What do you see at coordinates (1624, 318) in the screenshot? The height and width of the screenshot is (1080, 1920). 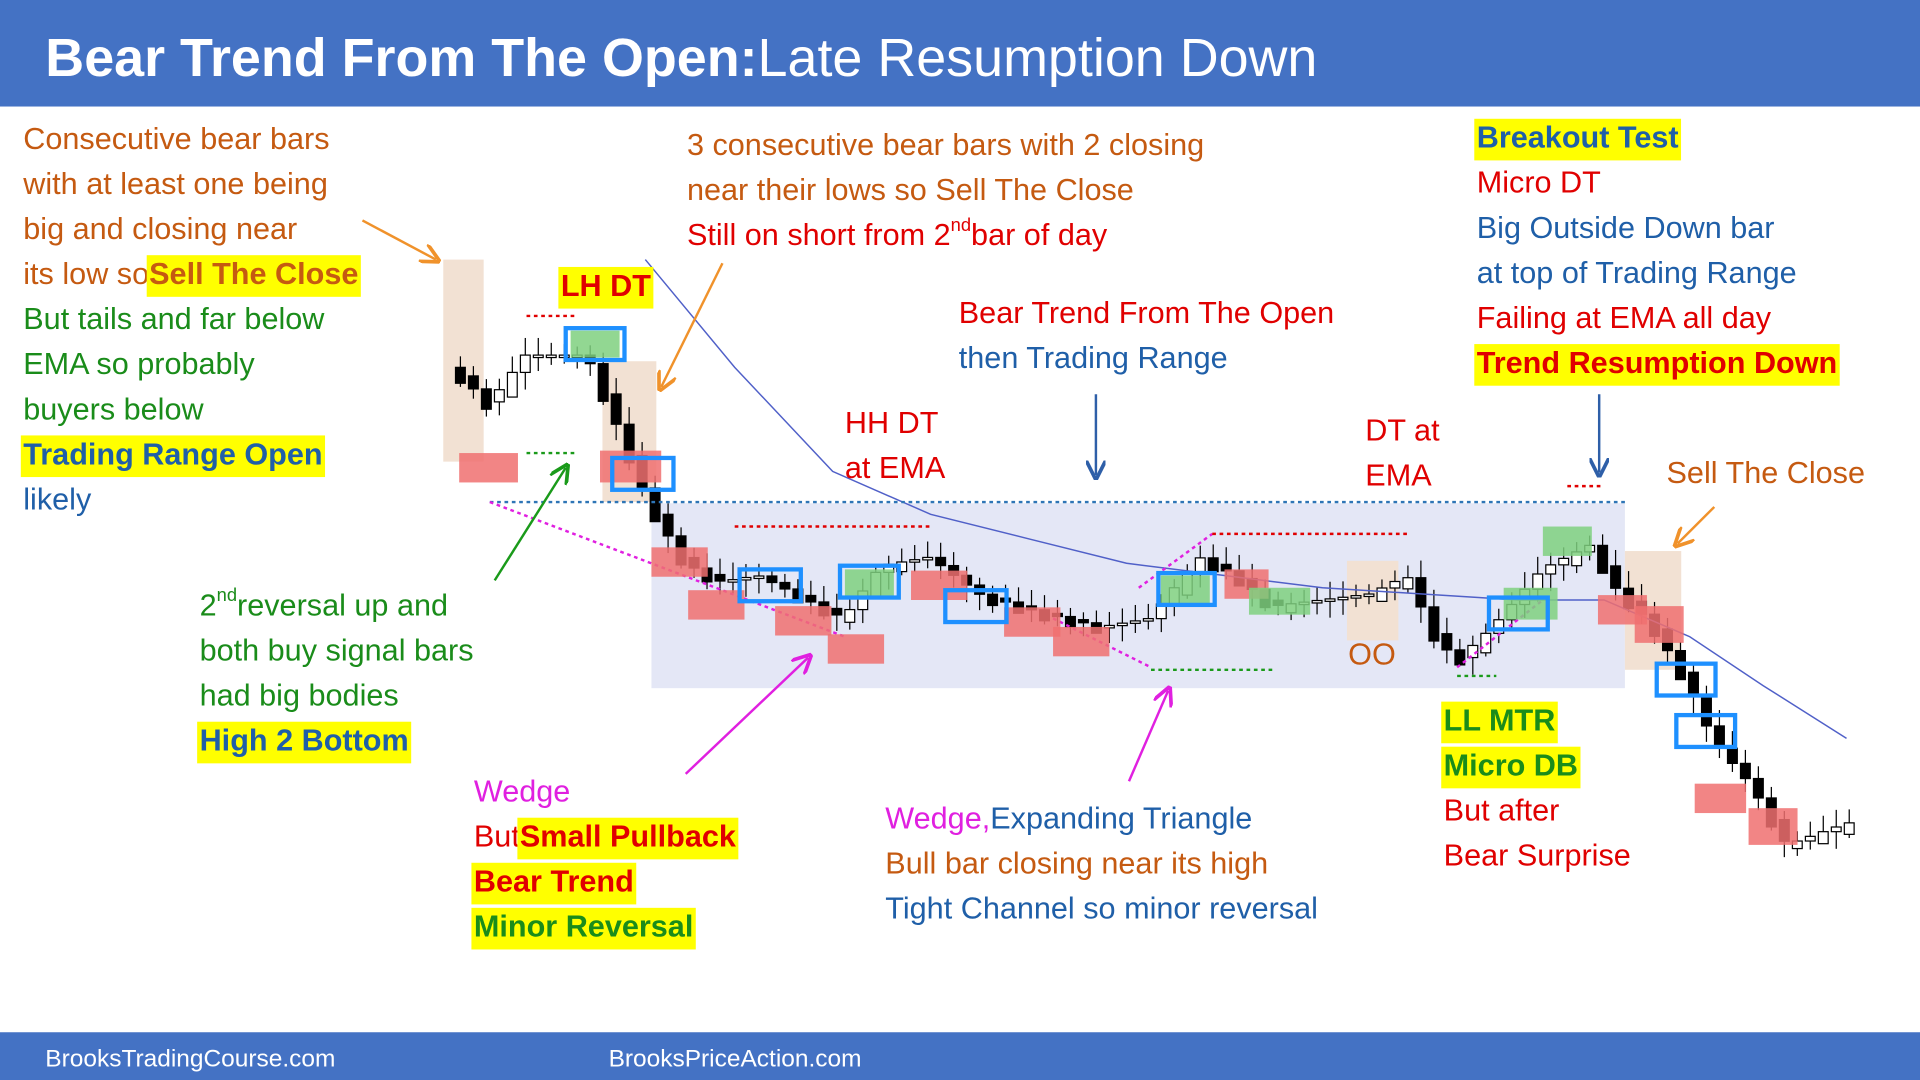 I see `annotation-text: Failing at EMA all day` at bounding box center [1624, 318].